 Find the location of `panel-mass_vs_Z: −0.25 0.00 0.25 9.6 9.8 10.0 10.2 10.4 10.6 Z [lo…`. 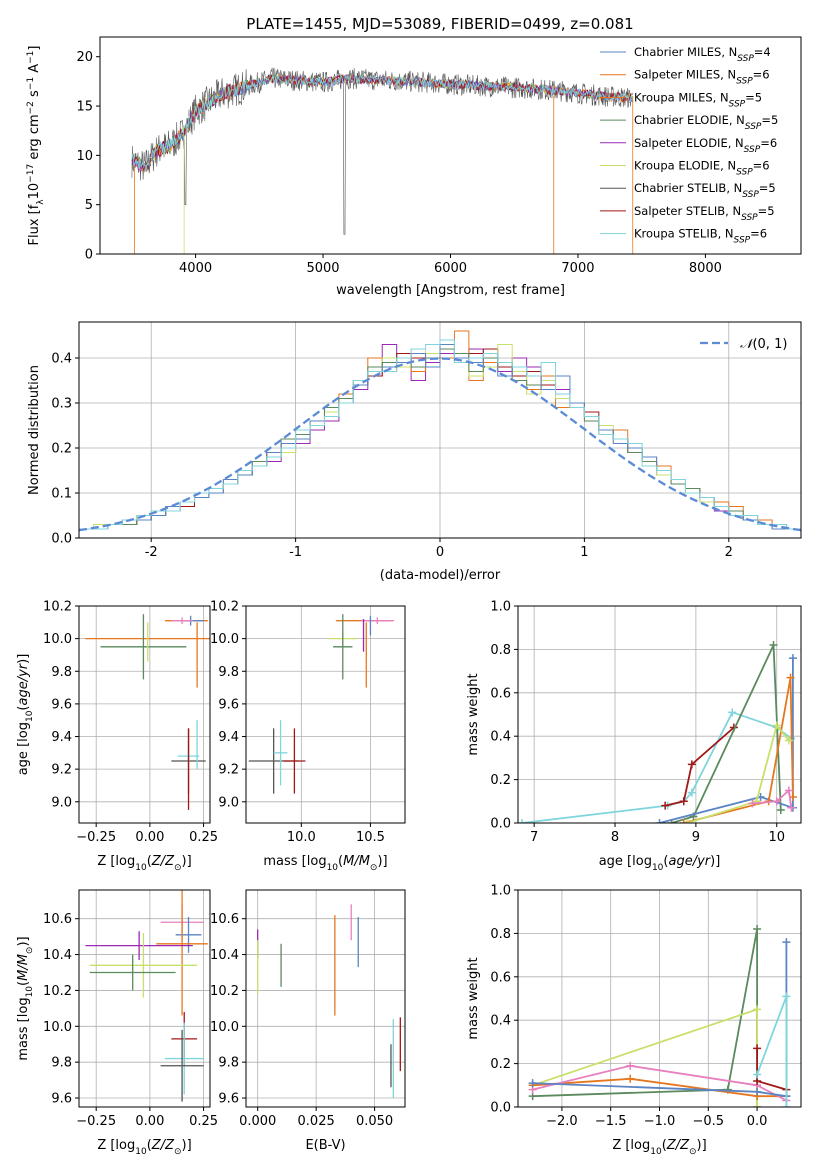

panel-mass_vs_Z: −0.25 0.00 0.25 9.6 9.8 10.0 10.2 10.4 10.6 Z [lo… is located at coordinates (117, 1023).